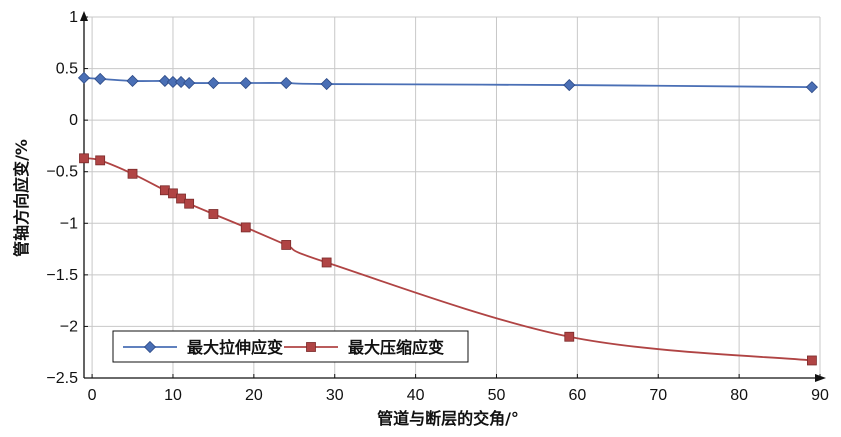 The height and width of the screenshot is (437, 841). What do you see at coordinates (92, 395) in the screenshot?
I see `x-tick-label: 0` at bounding box center [92, 395].